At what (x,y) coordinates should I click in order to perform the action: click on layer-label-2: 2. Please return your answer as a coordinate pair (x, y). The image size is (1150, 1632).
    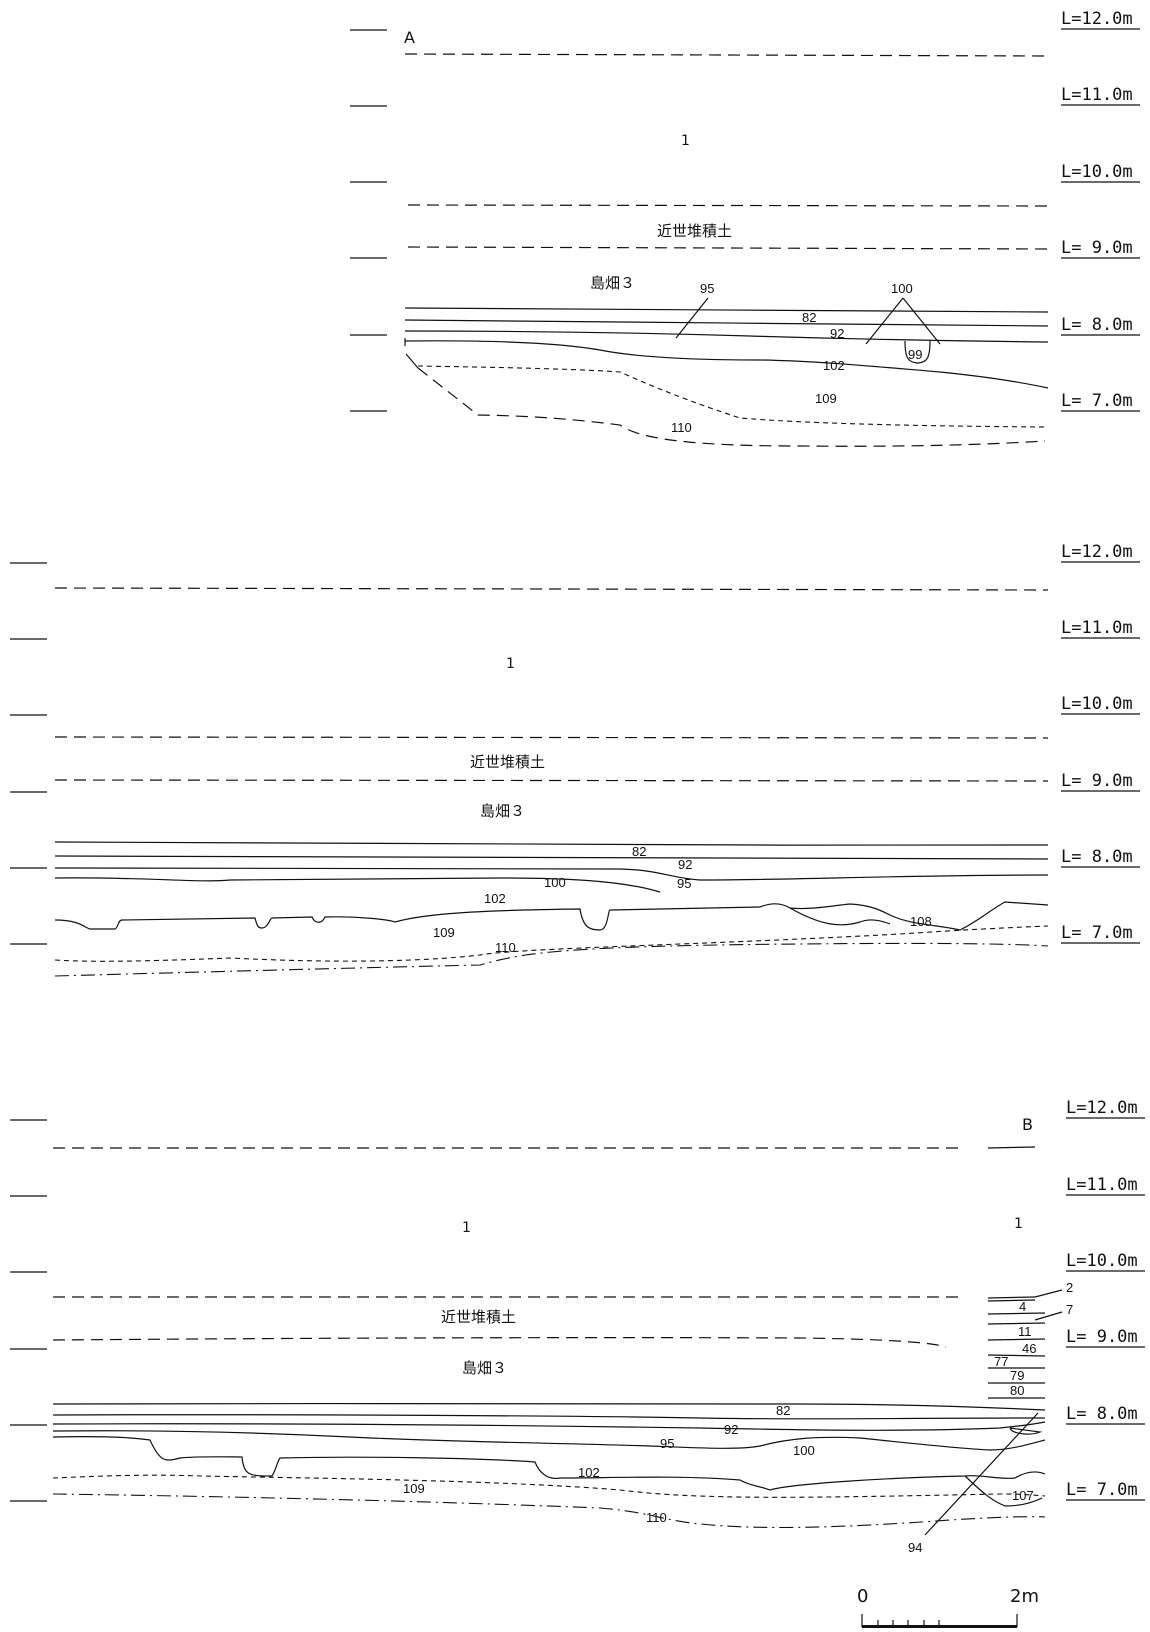
    Looking at the image, I should click on (1069, 1287).